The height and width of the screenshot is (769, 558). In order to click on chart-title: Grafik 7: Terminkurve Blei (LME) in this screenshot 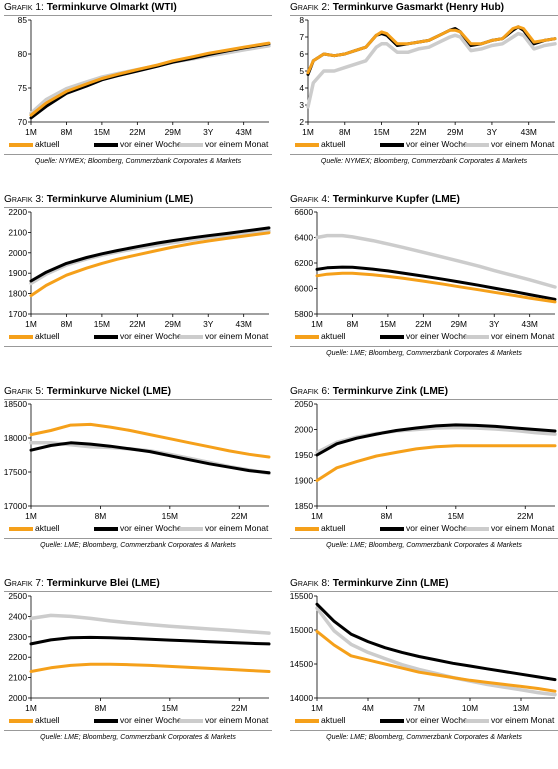, I will do `click(82, 583)`.